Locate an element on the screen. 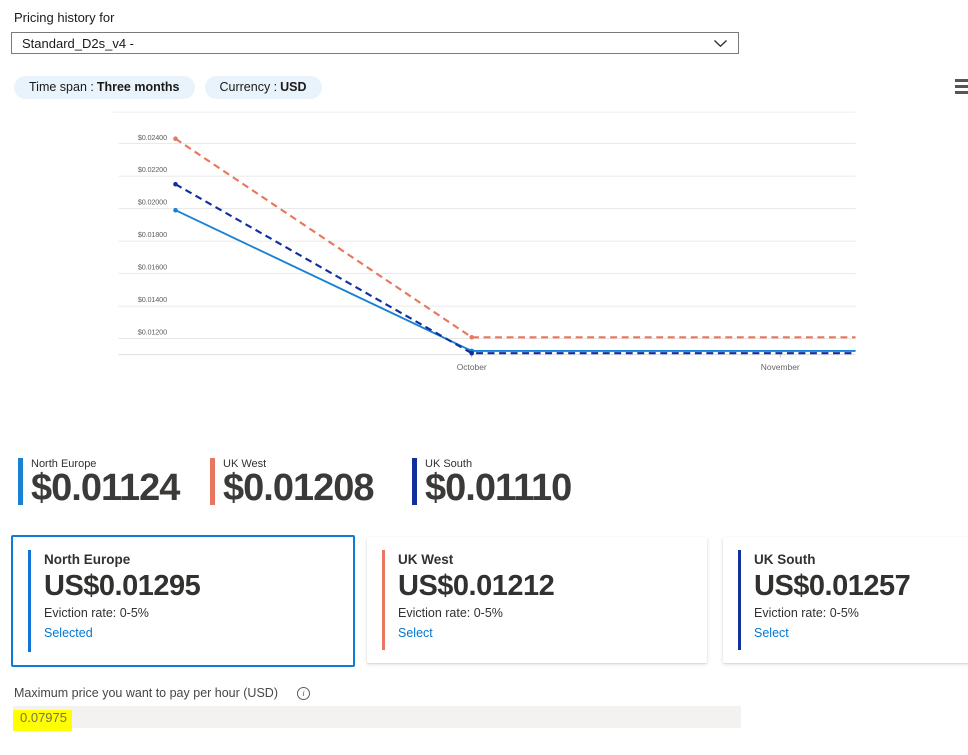  selected-link: Selected is located at coordinates (68, 633).